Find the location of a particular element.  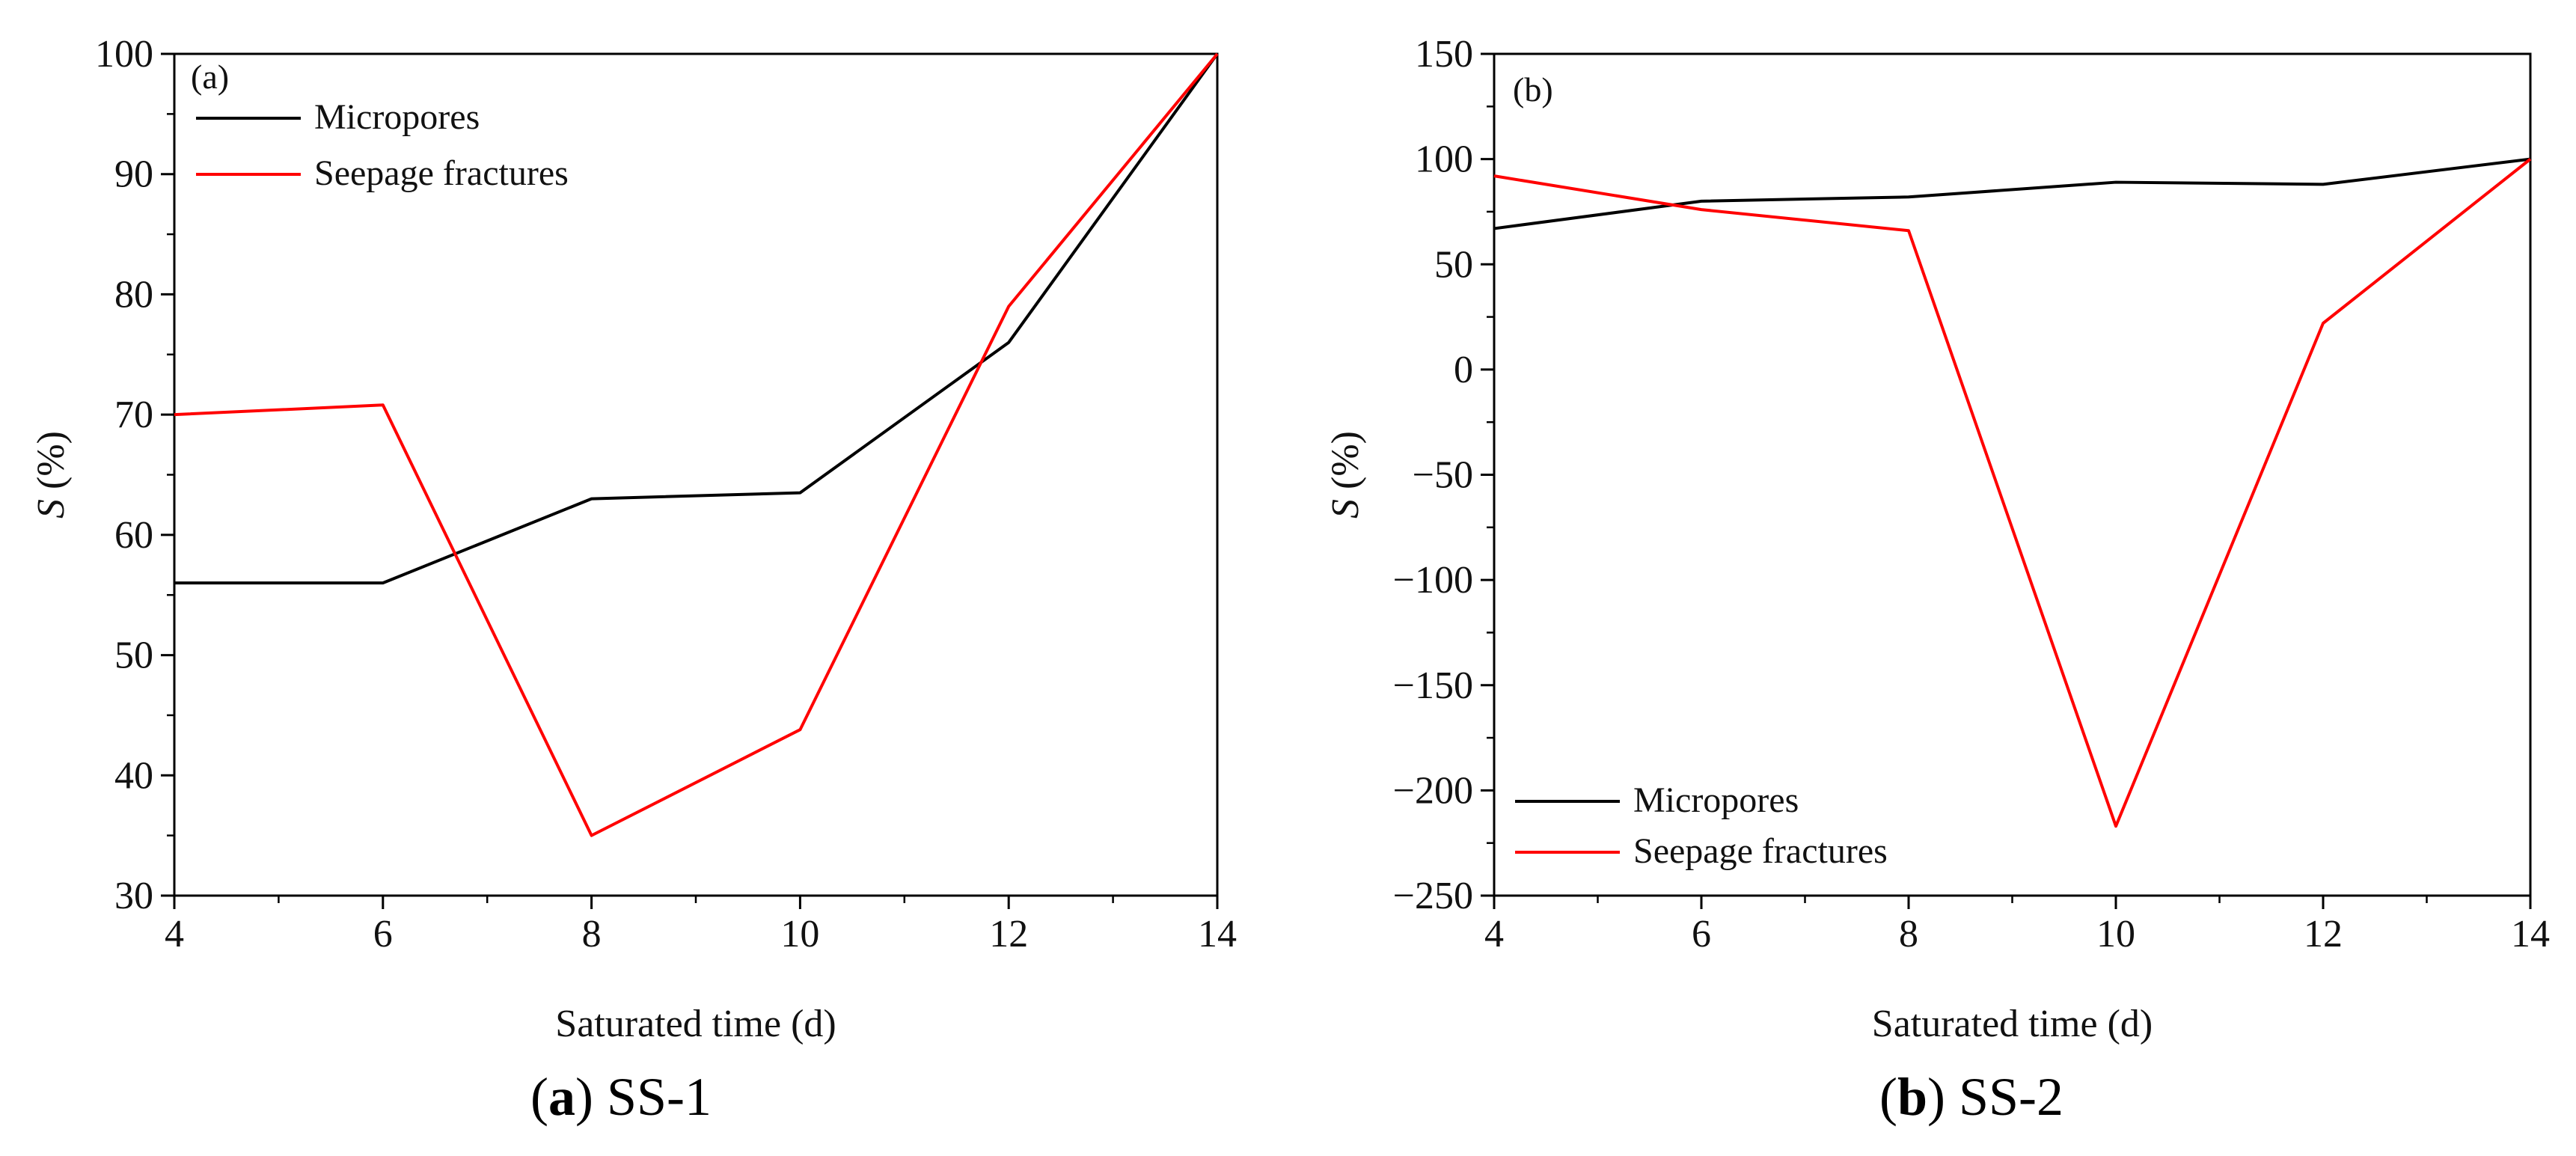

y-tick-label: 0 is located at coordinates (1463, 370).